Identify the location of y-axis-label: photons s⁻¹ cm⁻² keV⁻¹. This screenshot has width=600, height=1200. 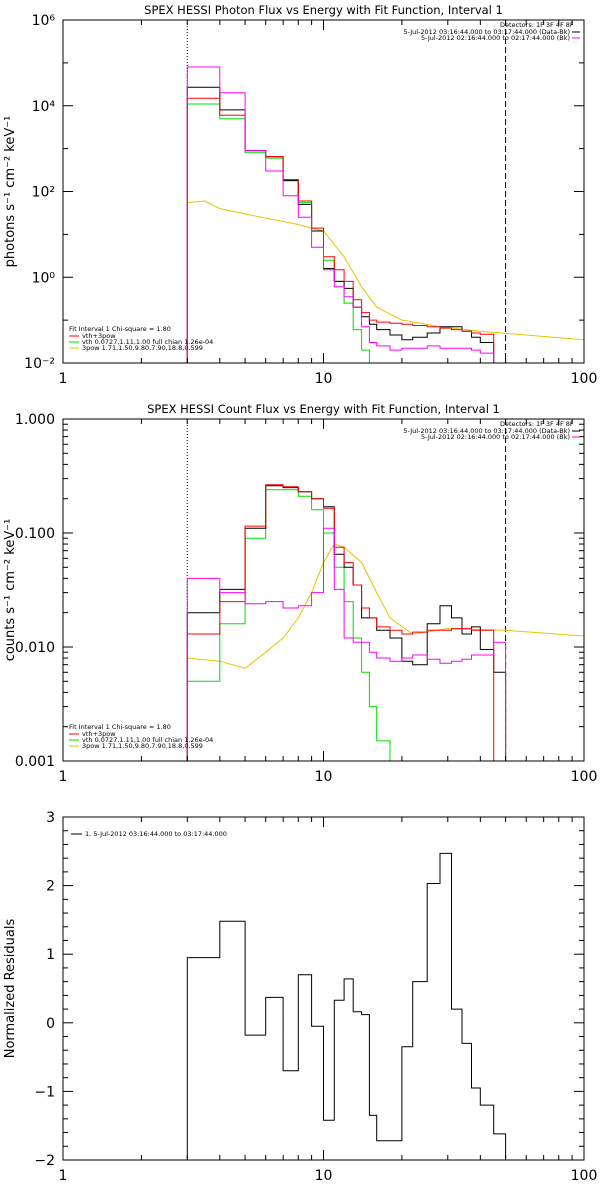
(10, 192).